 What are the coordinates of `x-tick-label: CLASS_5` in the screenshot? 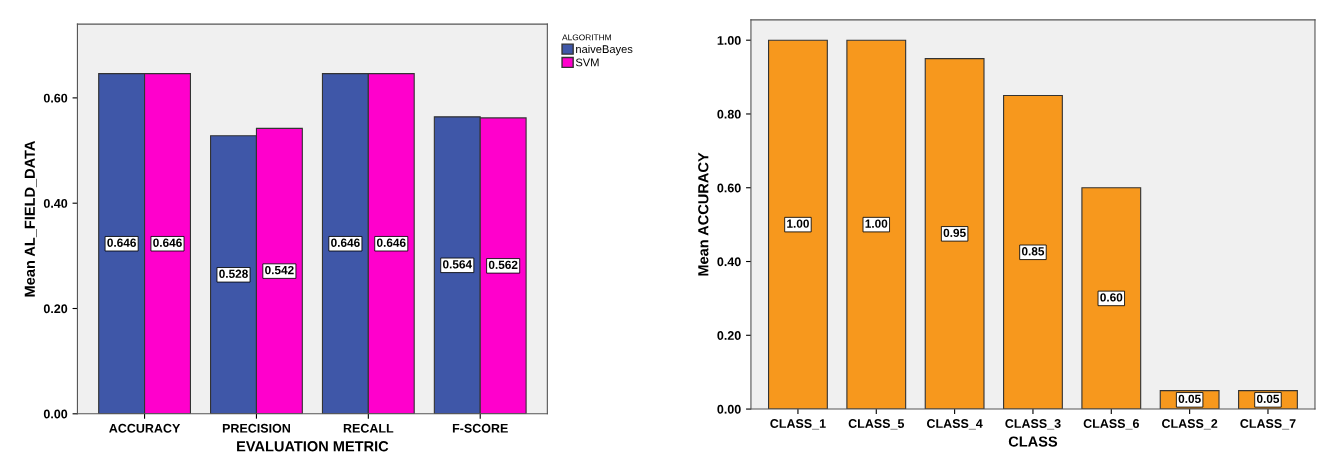 It's located at (876, 424).